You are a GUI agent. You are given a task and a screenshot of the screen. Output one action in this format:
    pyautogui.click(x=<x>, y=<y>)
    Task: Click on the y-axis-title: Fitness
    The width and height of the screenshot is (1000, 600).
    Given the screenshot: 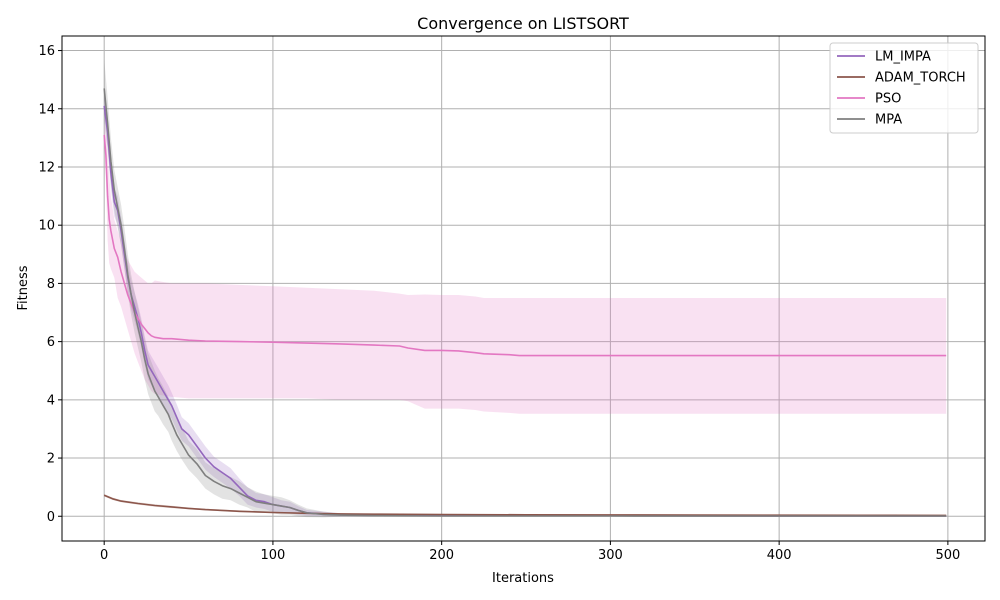 What is the action you would take?
    pyautogui.click(x=23, y=287)
    